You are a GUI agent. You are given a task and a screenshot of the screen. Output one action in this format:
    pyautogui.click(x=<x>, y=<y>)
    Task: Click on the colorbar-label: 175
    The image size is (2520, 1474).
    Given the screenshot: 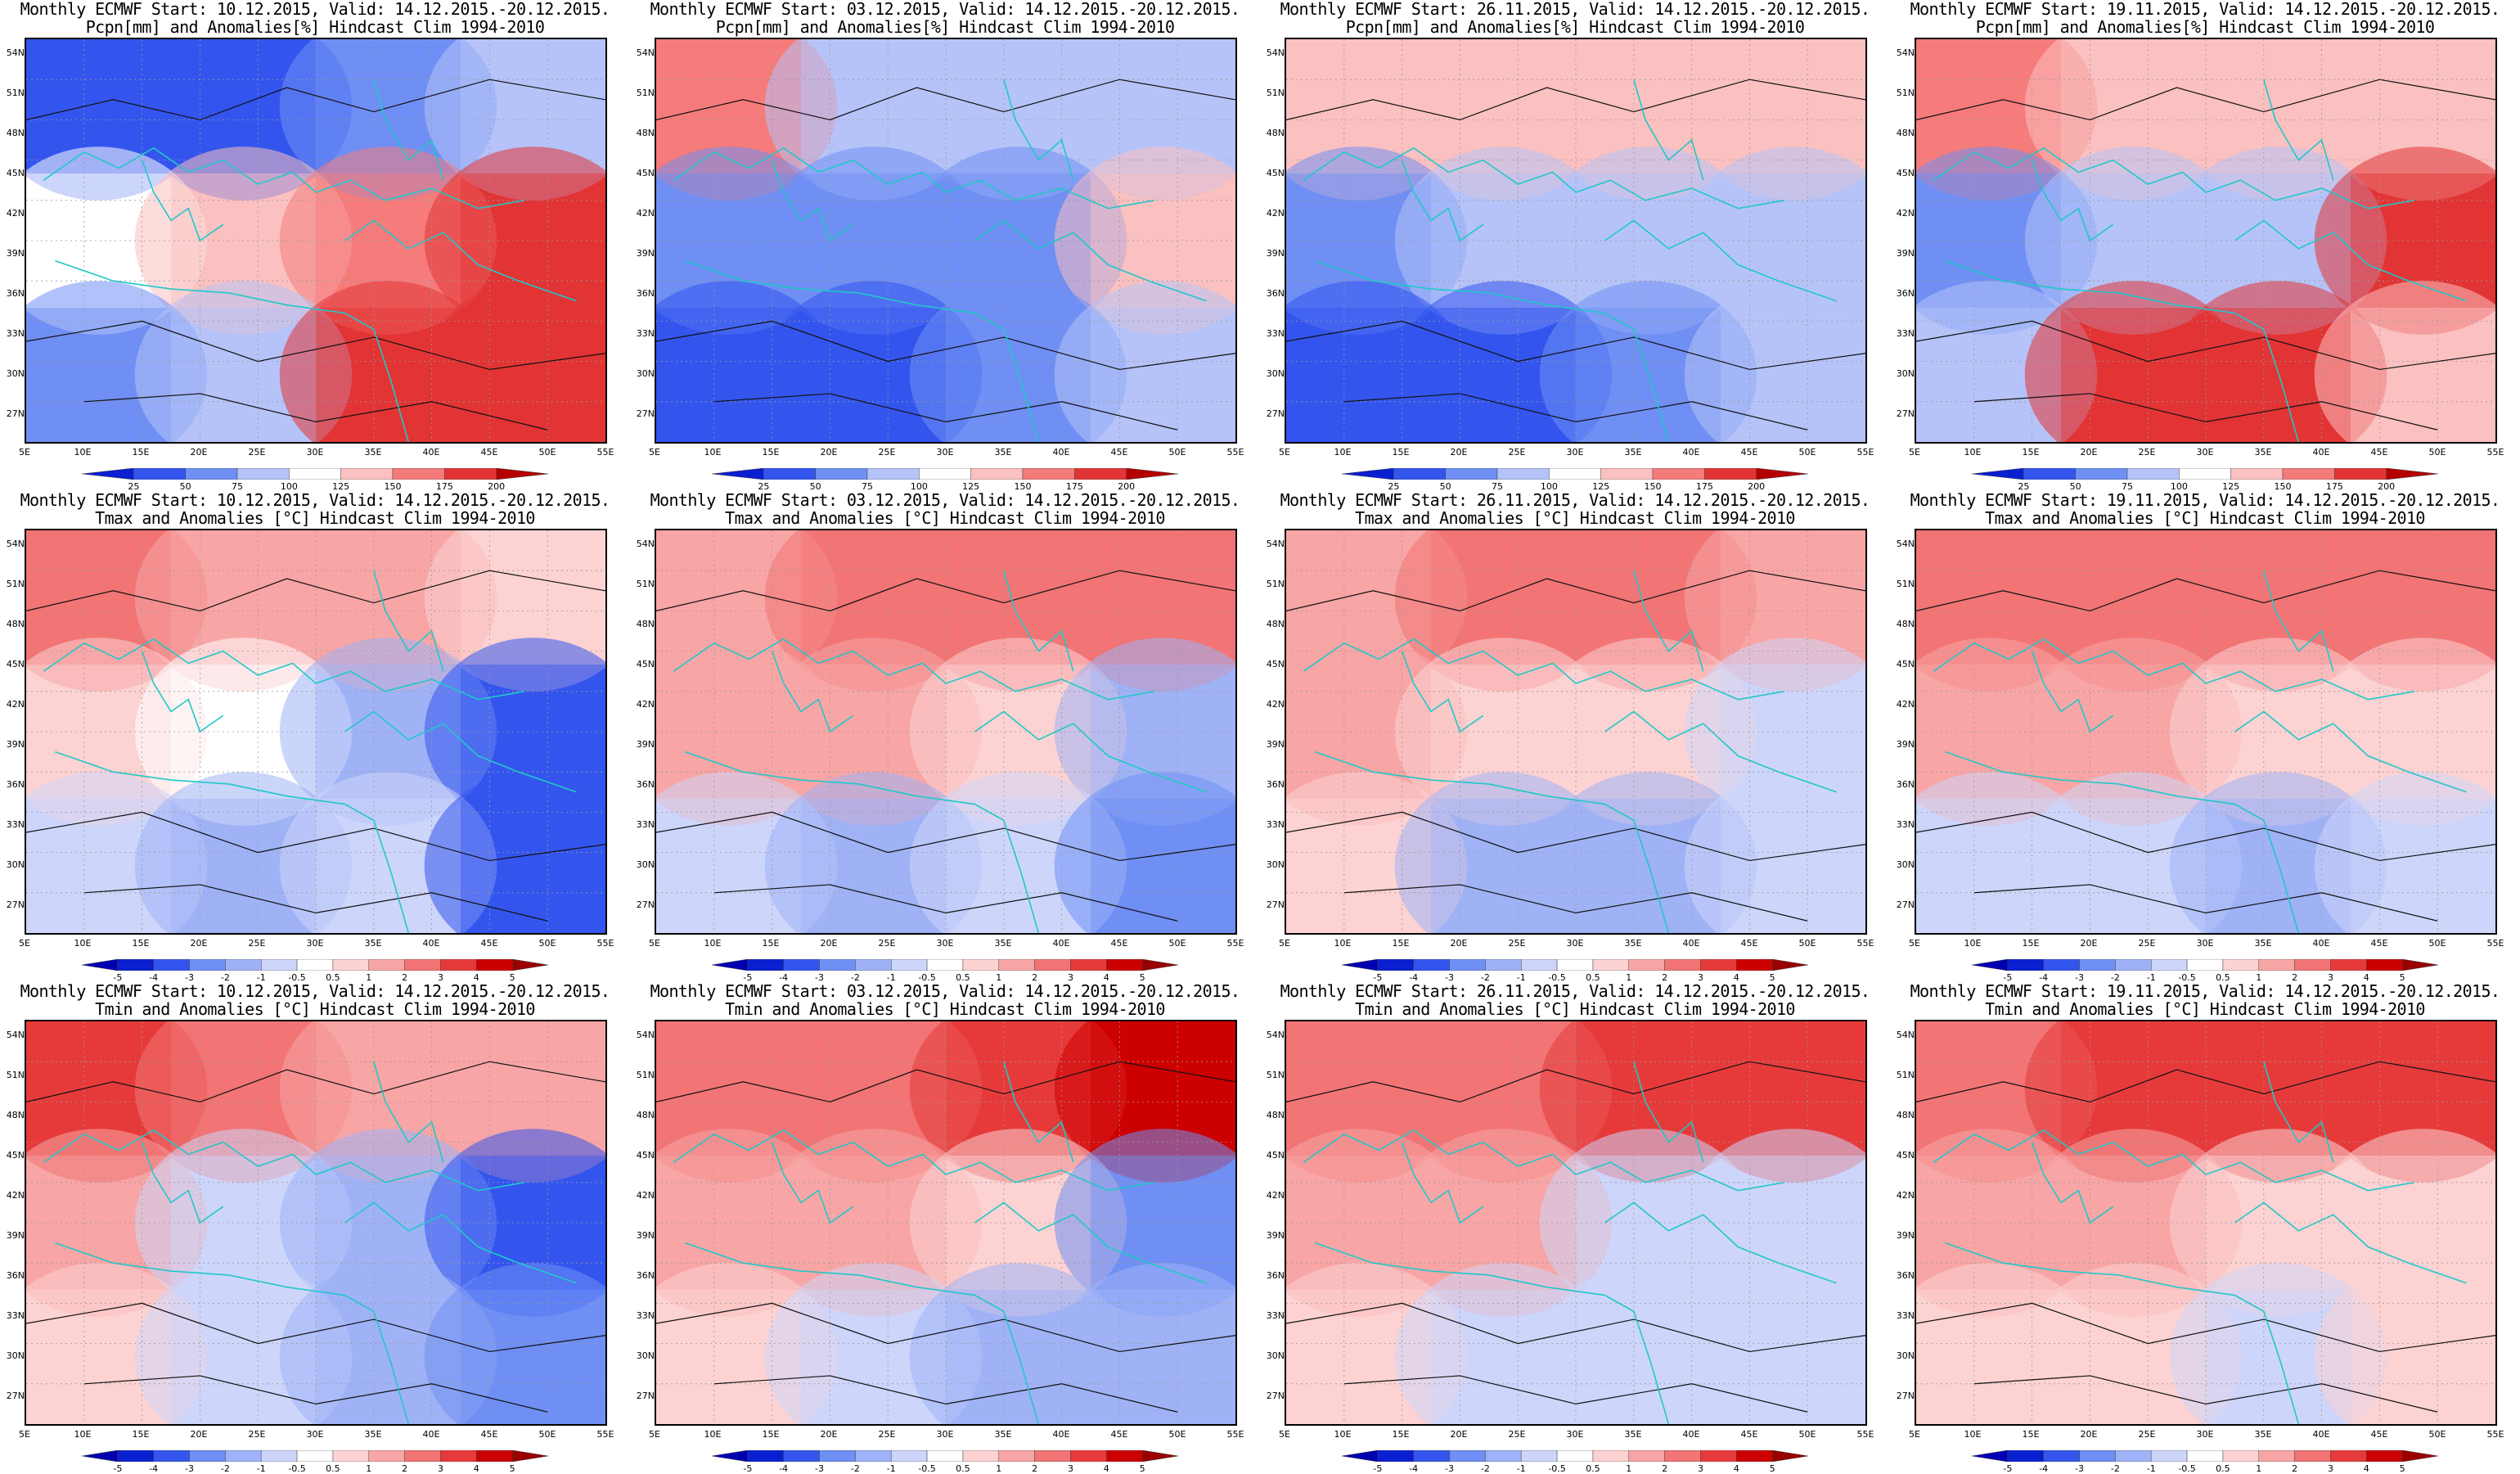 What is the action you would take?
    pyautogui.click(x=2334, y=486)
    